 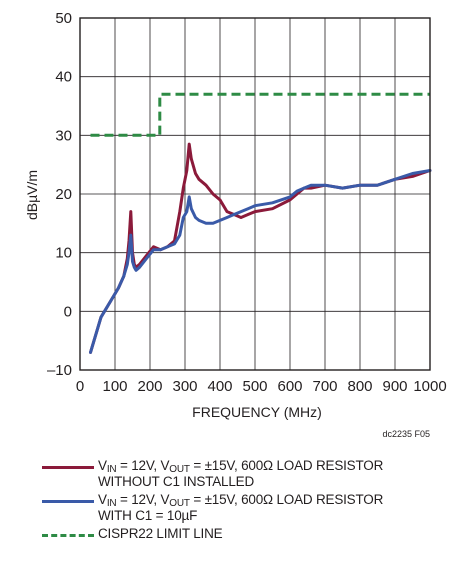 What do you see at coordinates (68, 311) in the screenshot?
I see `y-tick-label: 0` at bounding box center [68, 311].